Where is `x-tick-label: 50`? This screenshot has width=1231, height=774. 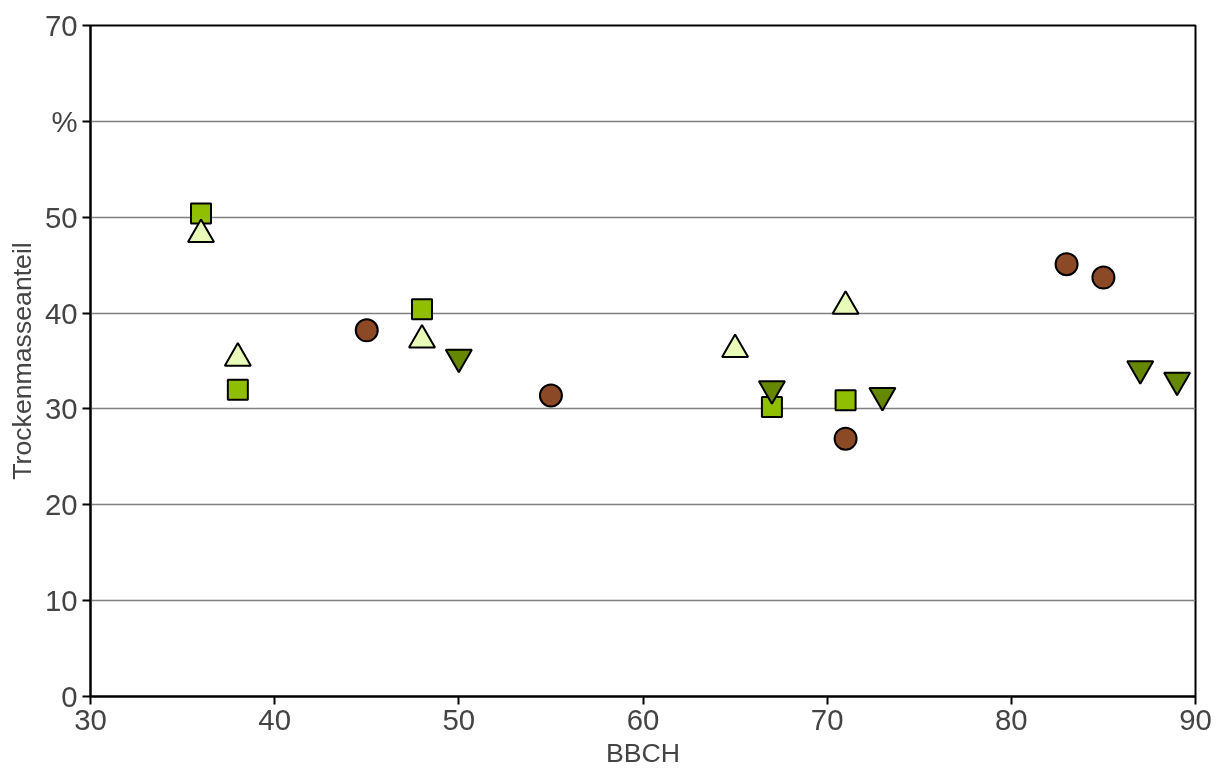 x-tick-label: 50 is located at coordinates (459, 719).